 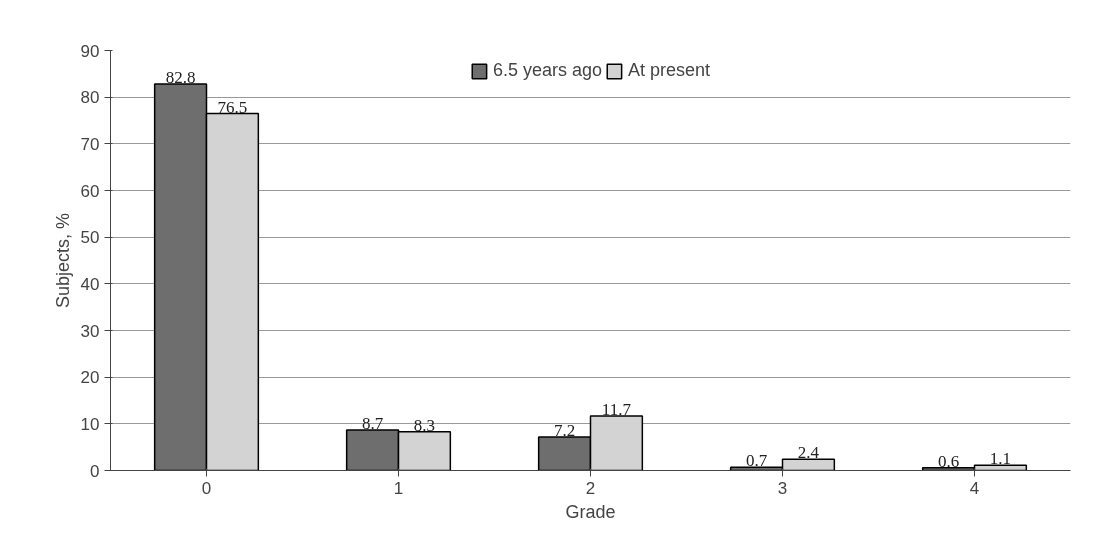 What do you see at coordinates (90, 378) in the screenshot?
I see `y-tick-label: 20` at bounding box center [90, 378].